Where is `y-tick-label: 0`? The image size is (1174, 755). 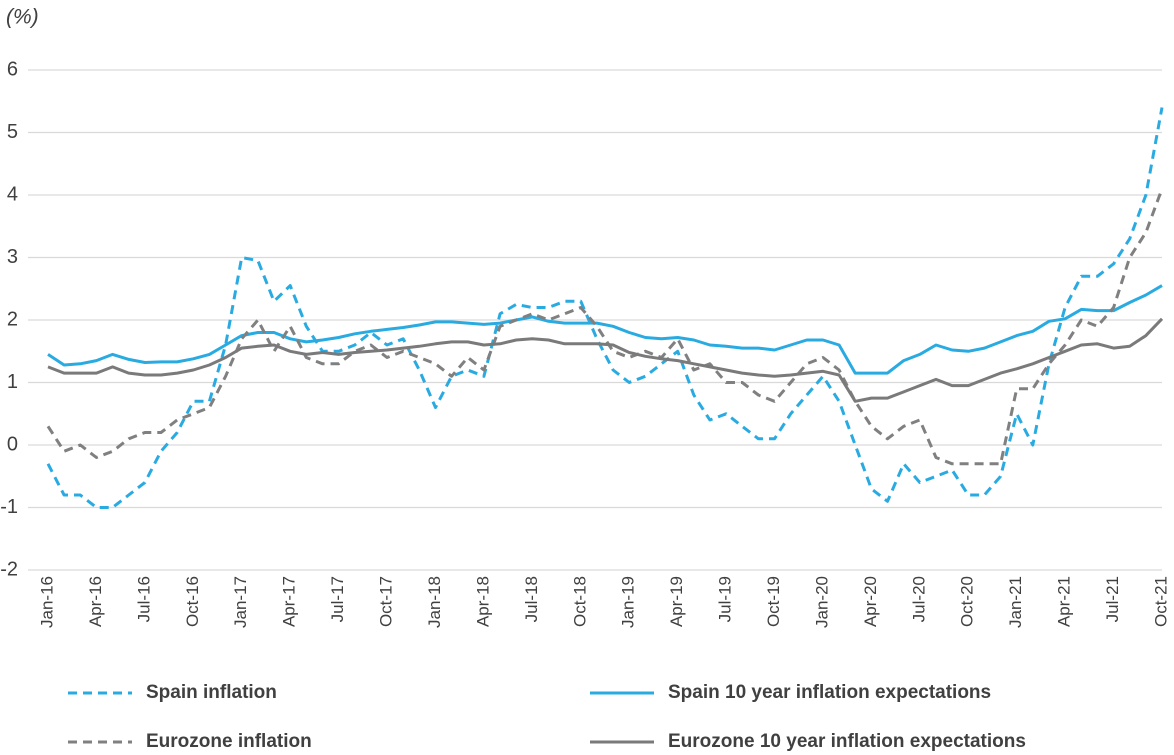 y-tick-label: 0 is located at coordinates (12, 444).